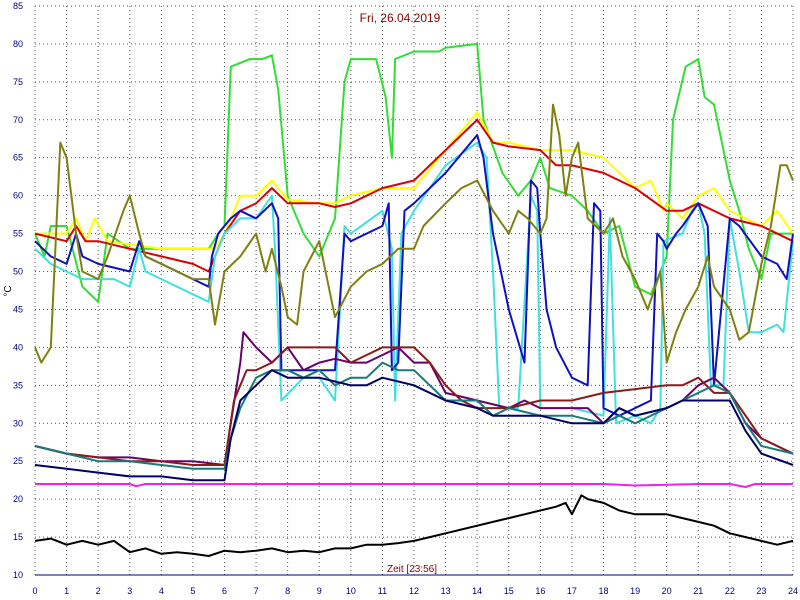  What do you see at coordinates (256, 591) in the screenshot?
I see `x-tick-label: 7` at bounding box center [256, 591].